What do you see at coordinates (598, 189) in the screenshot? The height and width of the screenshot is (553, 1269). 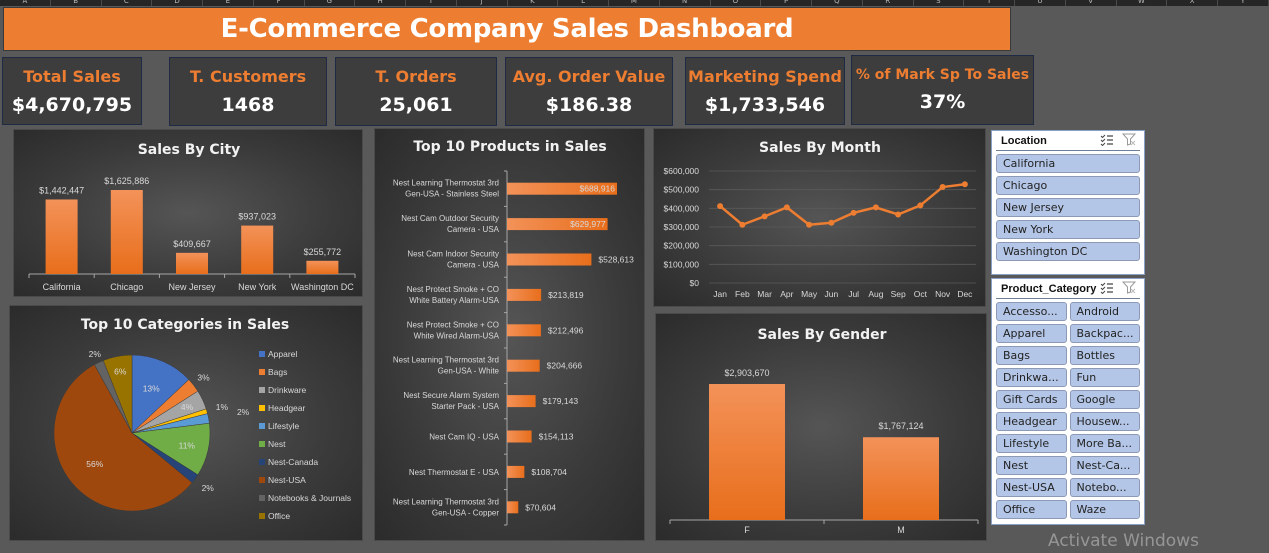 I see `data-label: $688,916` at bounding box center [598, 189].